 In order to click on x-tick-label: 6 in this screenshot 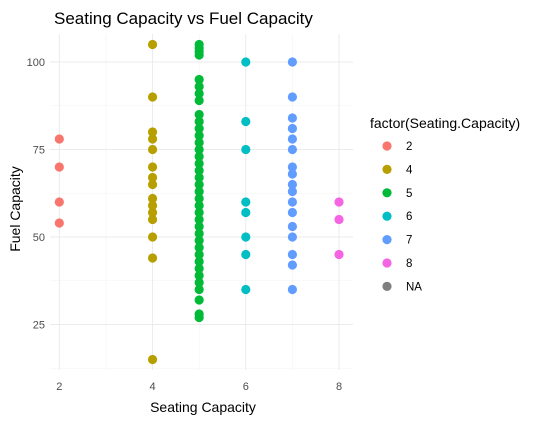, I will do `click(246, 387)`.